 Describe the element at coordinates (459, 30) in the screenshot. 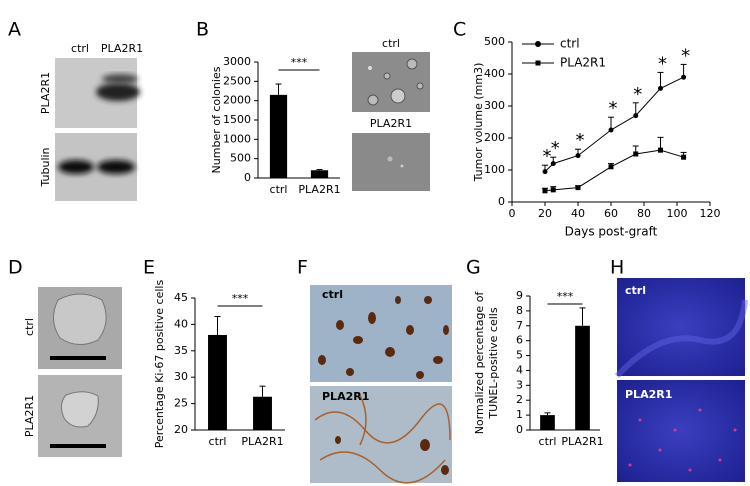

I see `panel-letter: C` at that location.